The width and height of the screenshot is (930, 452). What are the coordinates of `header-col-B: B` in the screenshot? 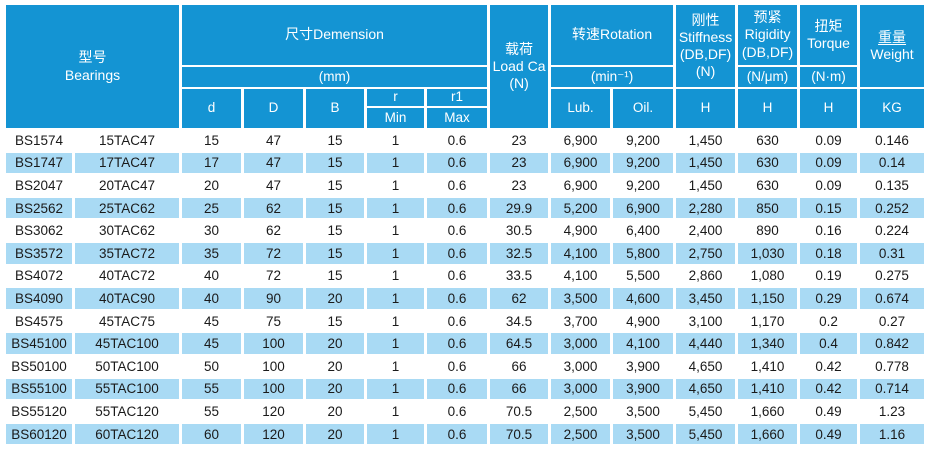 It's located at (335, 108).